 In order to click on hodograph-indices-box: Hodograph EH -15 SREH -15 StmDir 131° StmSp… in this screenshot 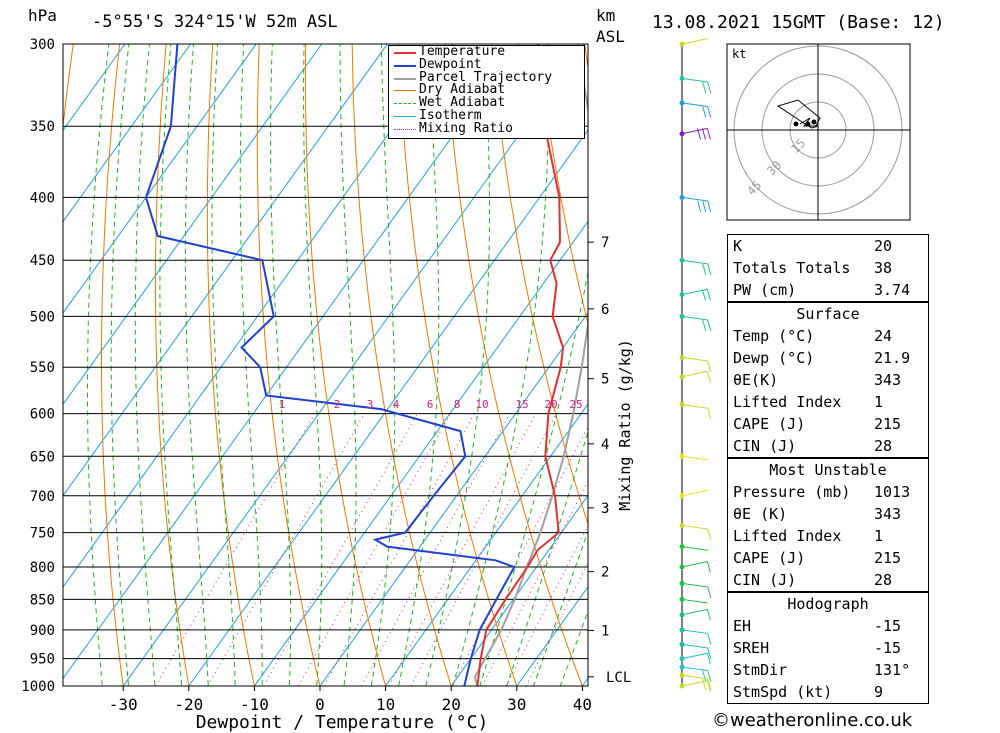, I will do `click(828, 648)`.